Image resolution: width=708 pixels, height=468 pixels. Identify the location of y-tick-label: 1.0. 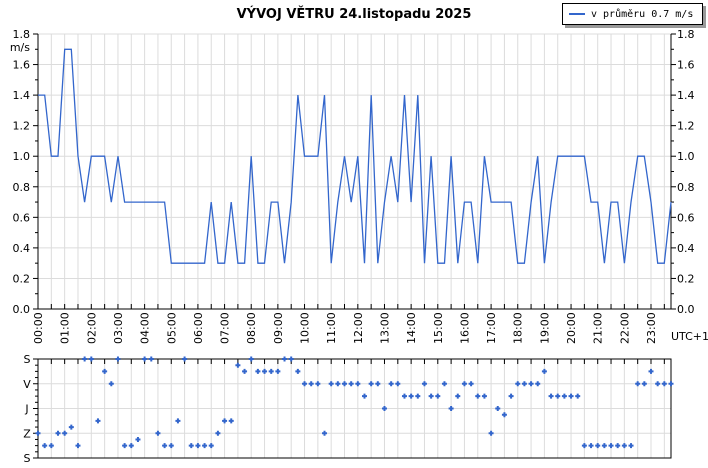
(22, 156).